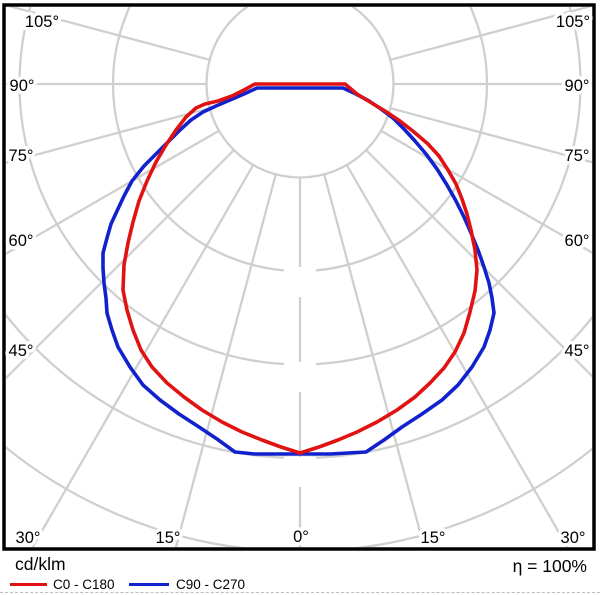 The height and width of the screenshot is (595, 600). Describe the element at coordinates (300, 592) in the screenshot. I see `page-divider` at that location.